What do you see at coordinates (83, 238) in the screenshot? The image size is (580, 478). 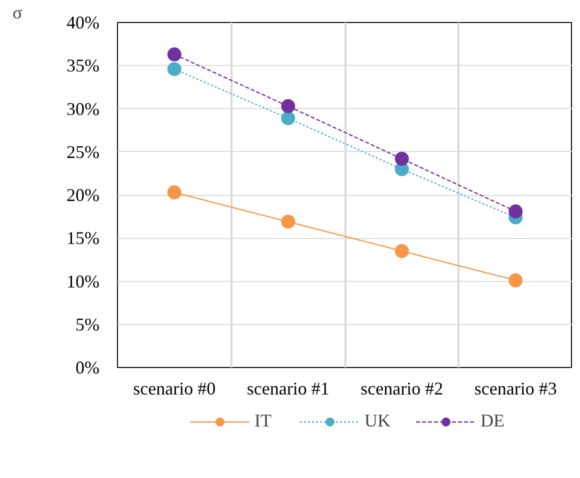 I see `y-tick-label: 15%` at bounding box center [83, 238].